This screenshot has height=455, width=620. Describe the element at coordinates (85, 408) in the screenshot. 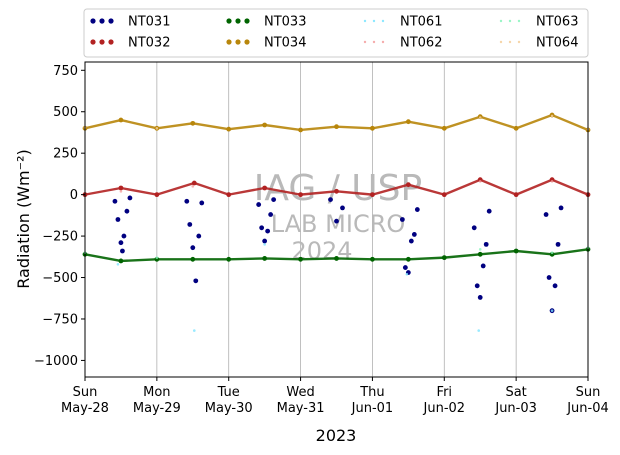

I see `x-tick-label-date: May-28` at that location.